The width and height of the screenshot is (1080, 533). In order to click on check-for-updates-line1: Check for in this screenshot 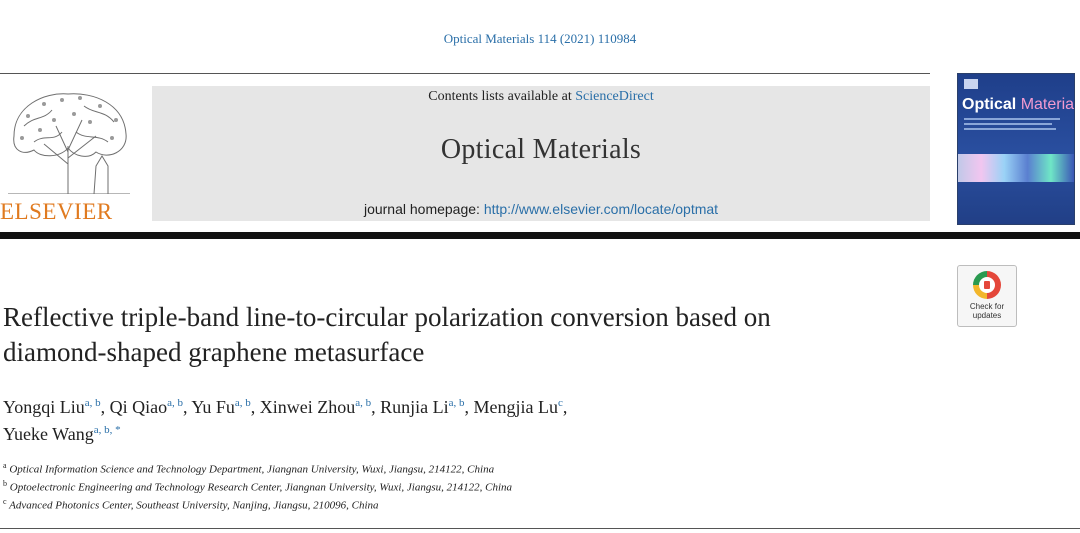, I will do `click(987, 306)`.